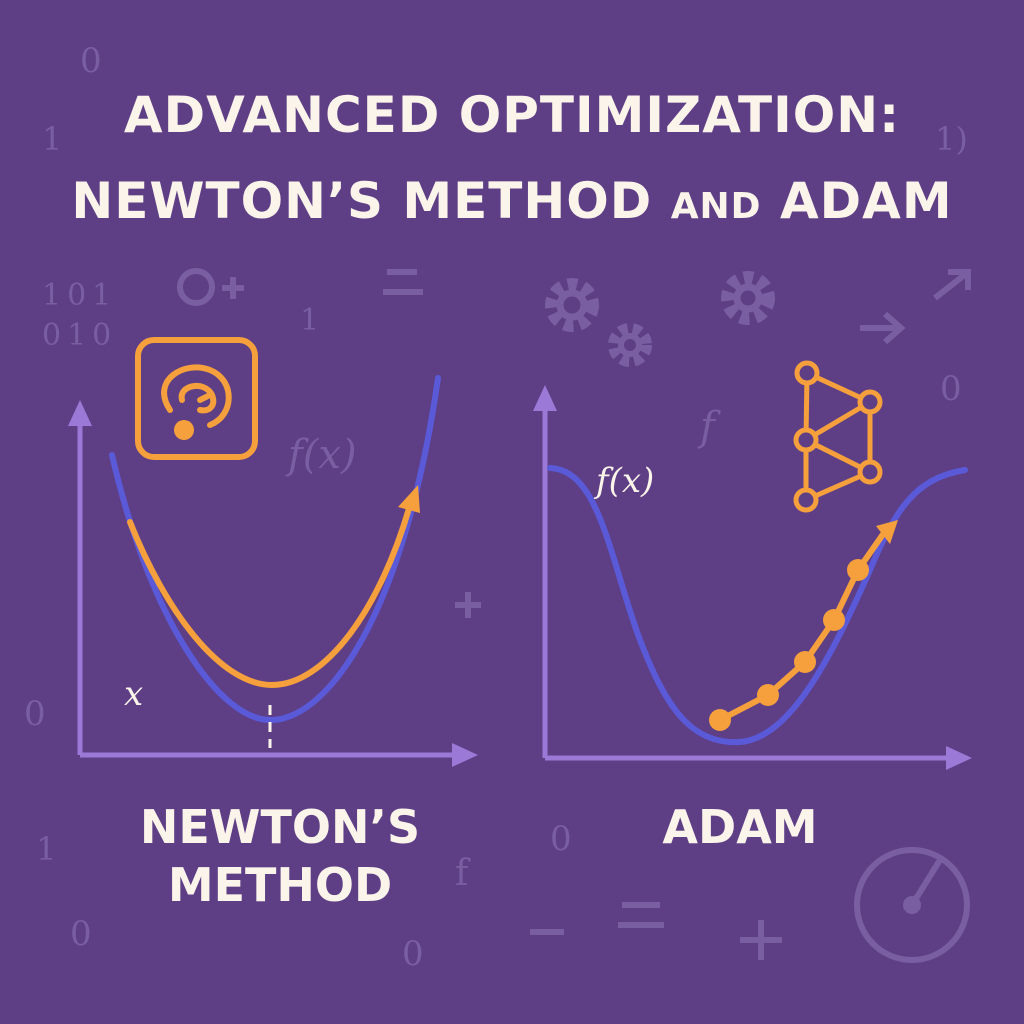 Image resolution: width=1024 pixels, height=1024 pixels. I want to click on newton-step-path, so click(270, 595).